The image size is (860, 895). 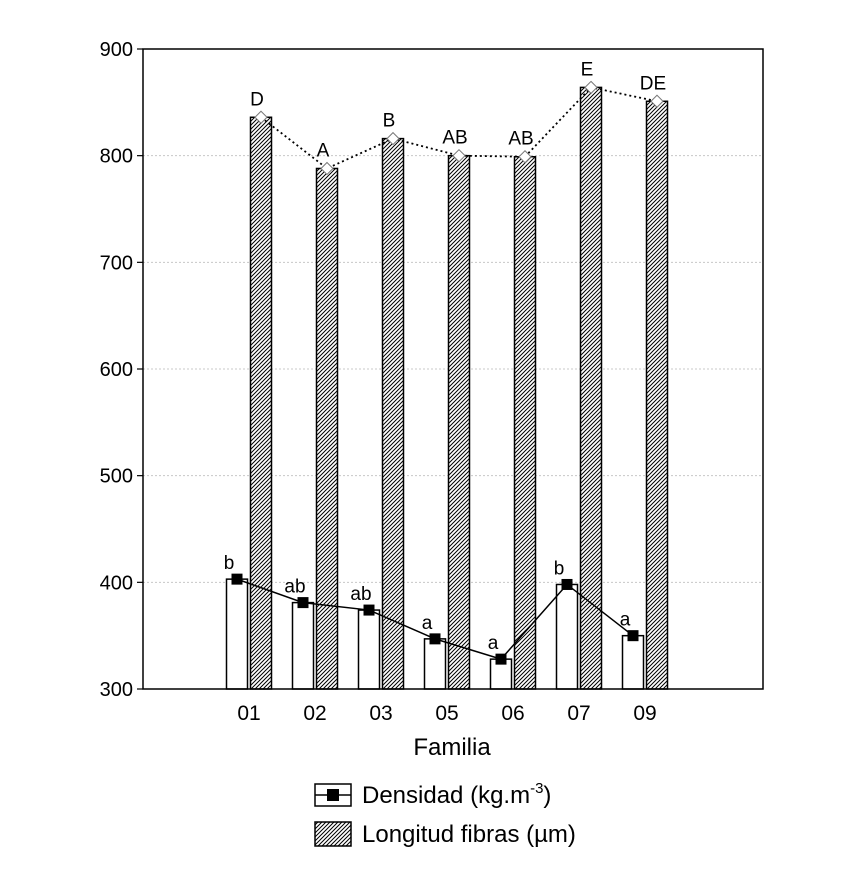 What do you see at coordinates (116, 690) in the screenshot?
I see `y-tick-label-300: 300` at bounding box center [116, 690].